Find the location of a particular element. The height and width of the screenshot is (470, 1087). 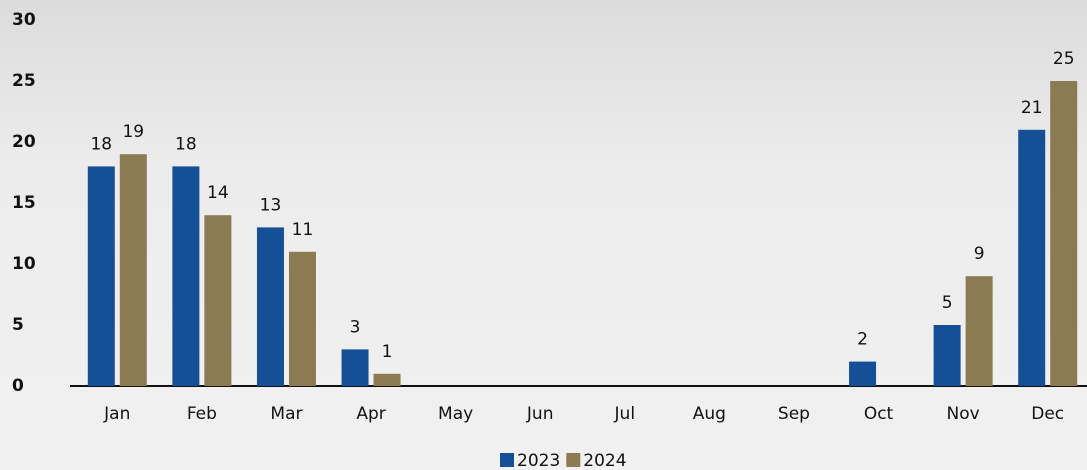

data-label: 5 is located at coordinates (947, 303).